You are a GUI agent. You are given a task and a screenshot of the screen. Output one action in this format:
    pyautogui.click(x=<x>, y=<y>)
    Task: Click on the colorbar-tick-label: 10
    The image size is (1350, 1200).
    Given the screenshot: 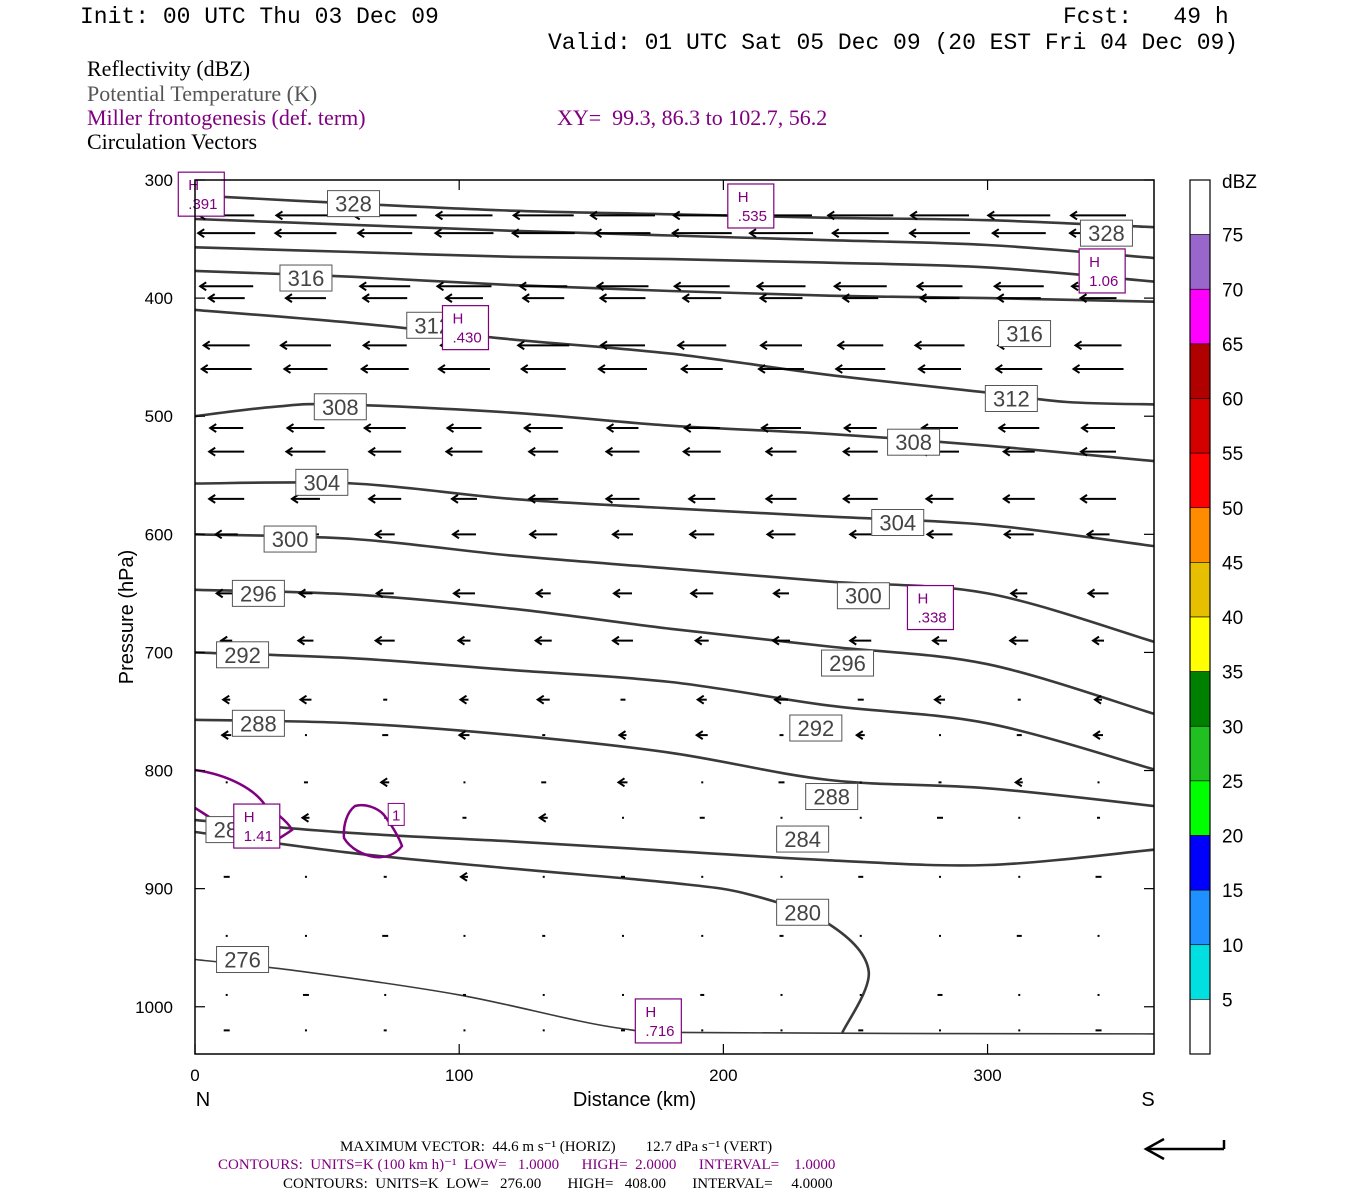 What is the action you would take?
    pyautogui.click(x=1232, y=946)
    